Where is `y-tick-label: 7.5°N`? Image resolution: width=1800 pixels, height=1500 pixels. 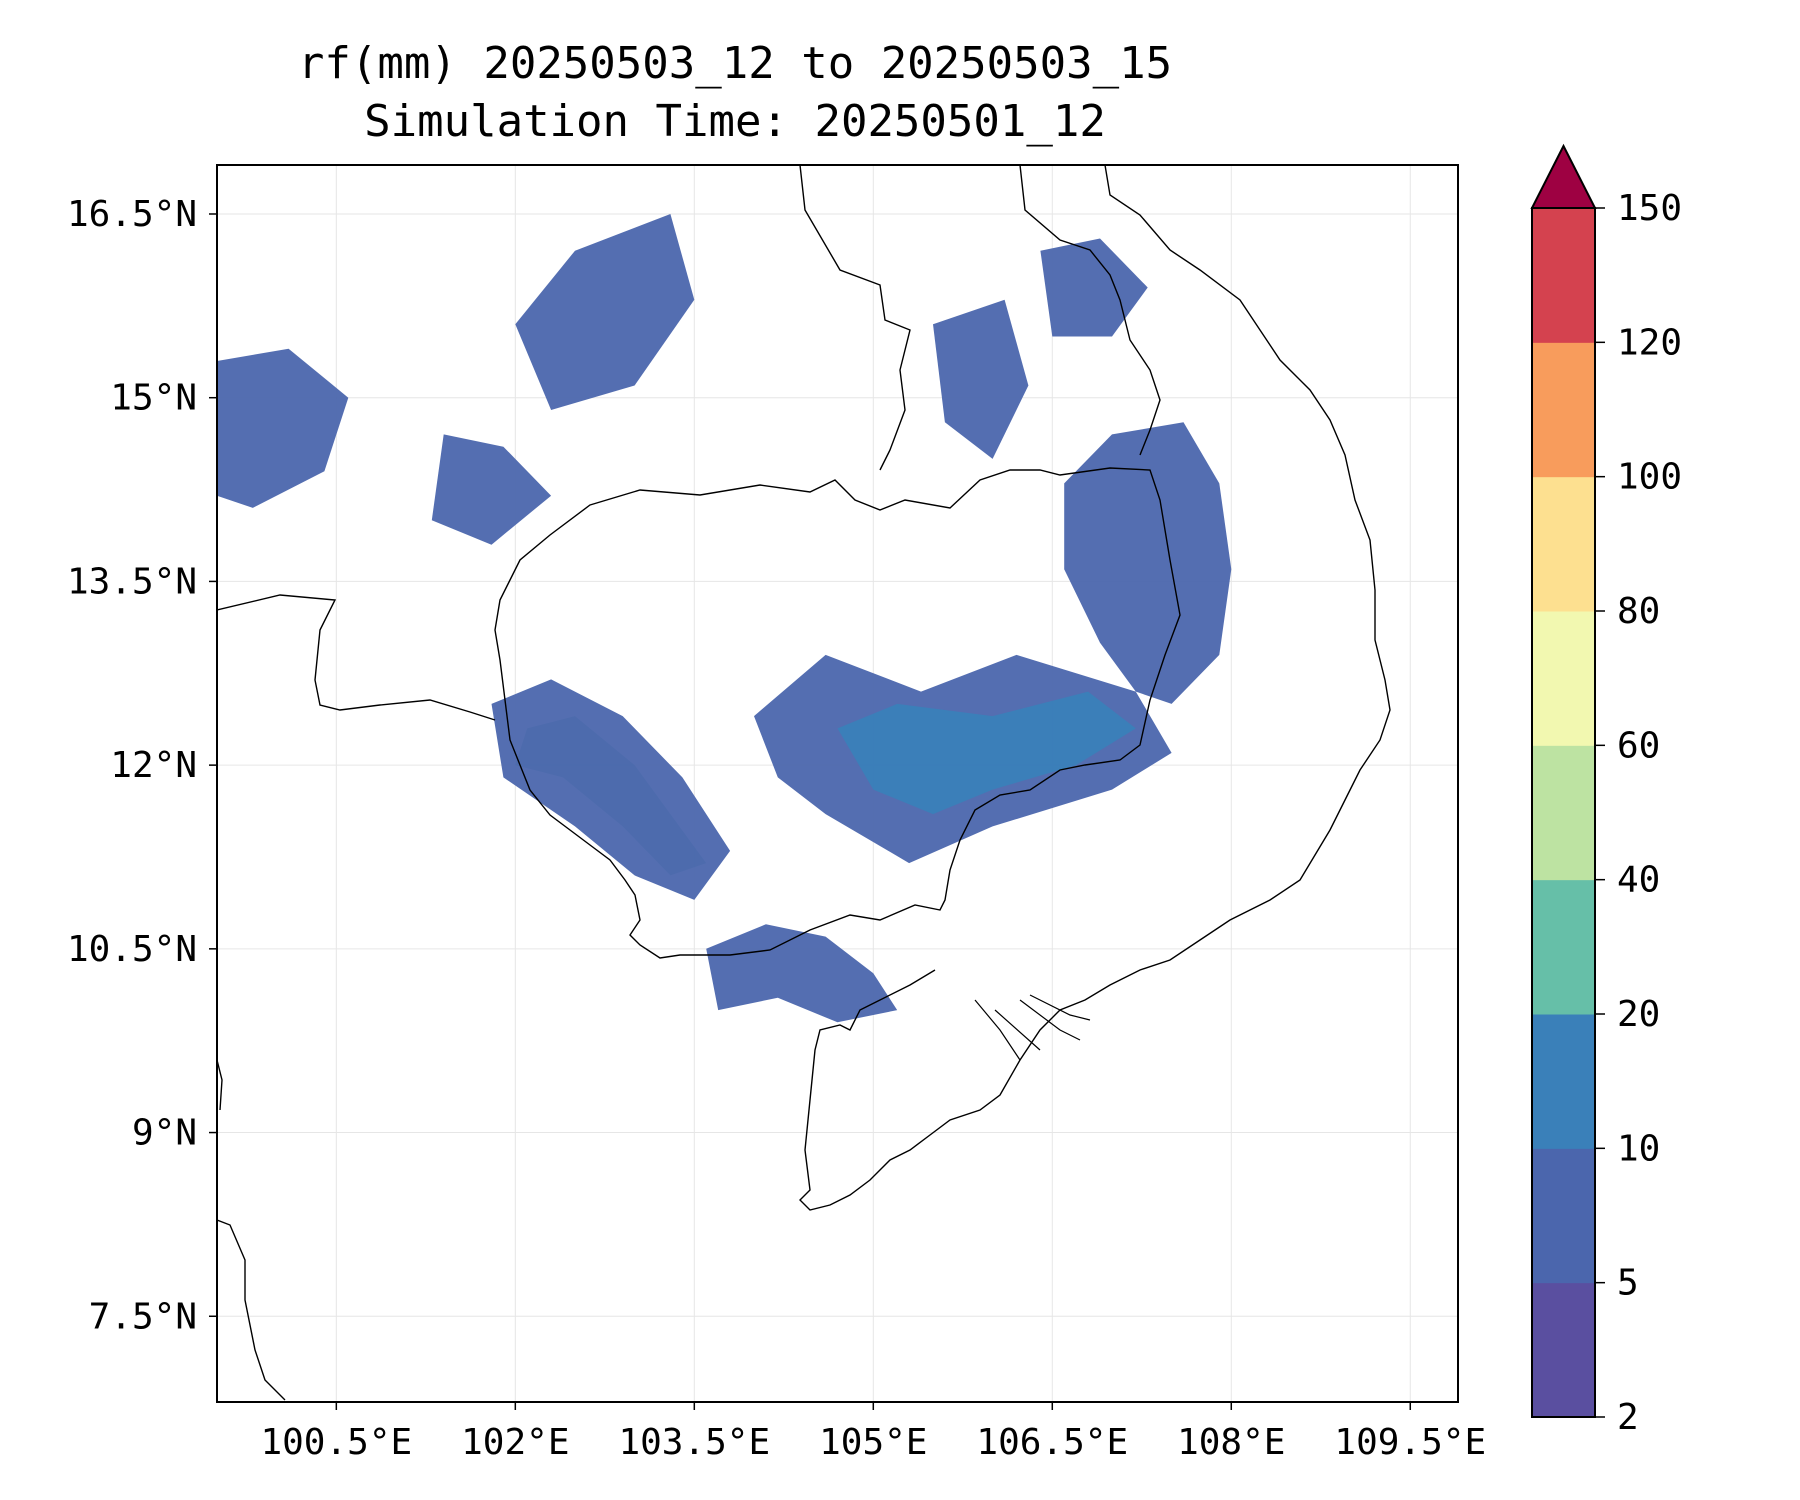 y-tick-label: 7.5°N is located at coordinates (143, 1316).